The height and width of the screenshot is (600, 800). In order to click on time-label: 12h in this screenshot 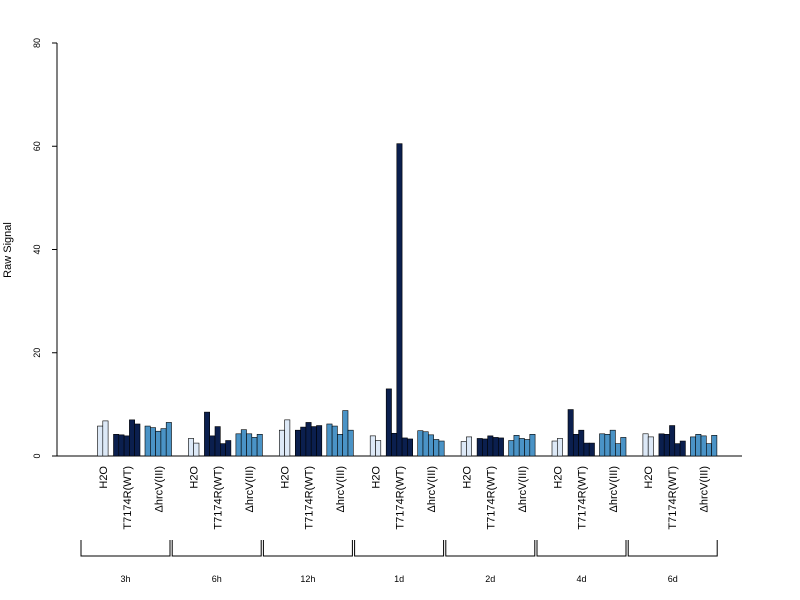, I will do `click(307, 579)`.